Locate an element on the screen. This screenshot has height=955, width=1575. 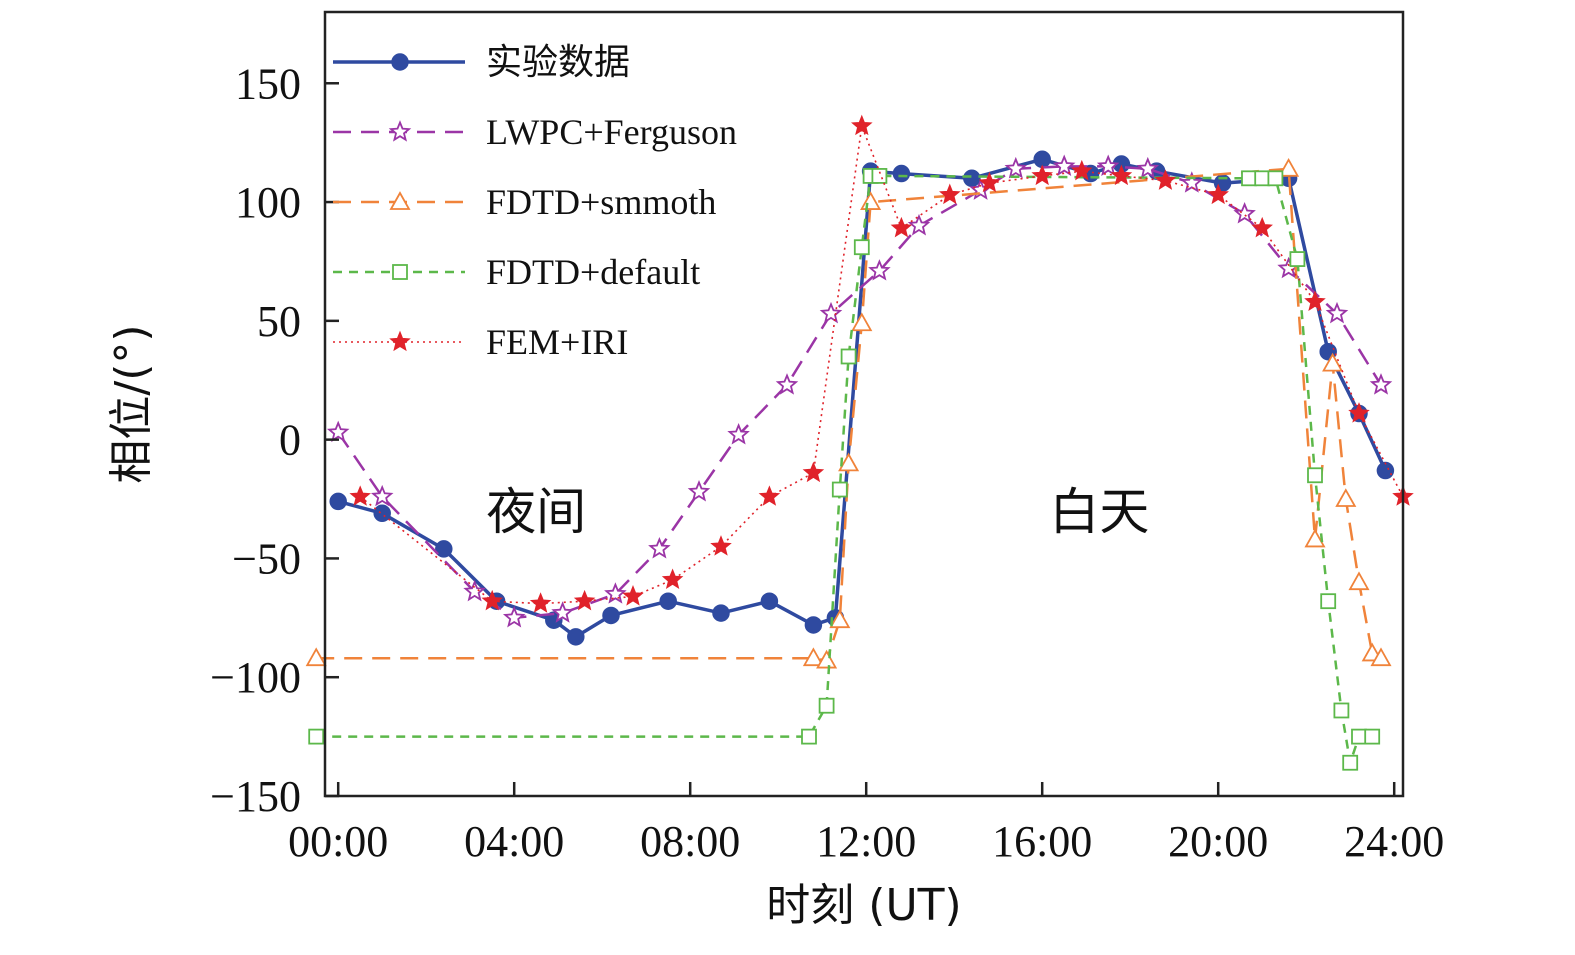
y-tick-label: 100 is located at coordinates (268, 202).